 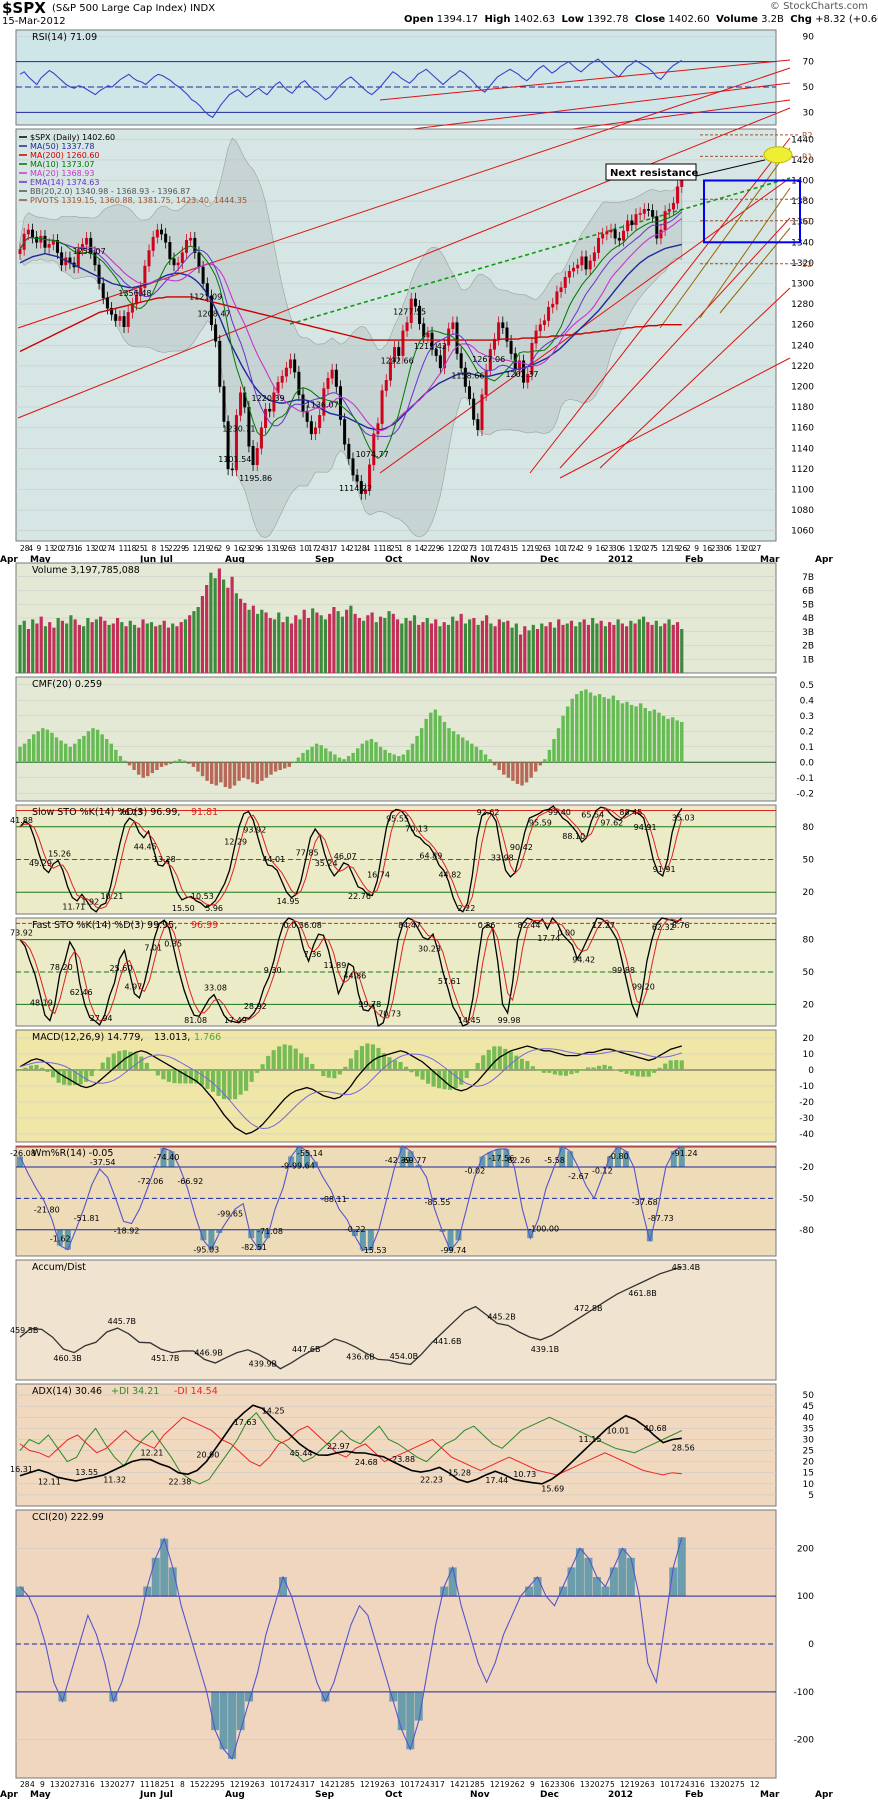 I want to click on bottom-date-tick-label: 19, so click(x=635, y=1784).